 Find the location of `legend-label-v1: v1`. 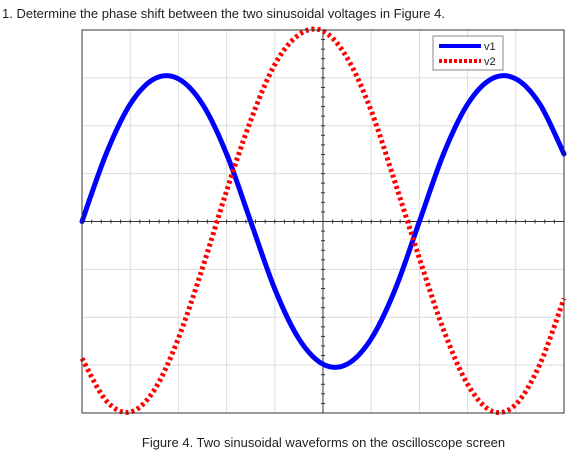

legend-label-v1: v1 is located at coordinates (490, 47).